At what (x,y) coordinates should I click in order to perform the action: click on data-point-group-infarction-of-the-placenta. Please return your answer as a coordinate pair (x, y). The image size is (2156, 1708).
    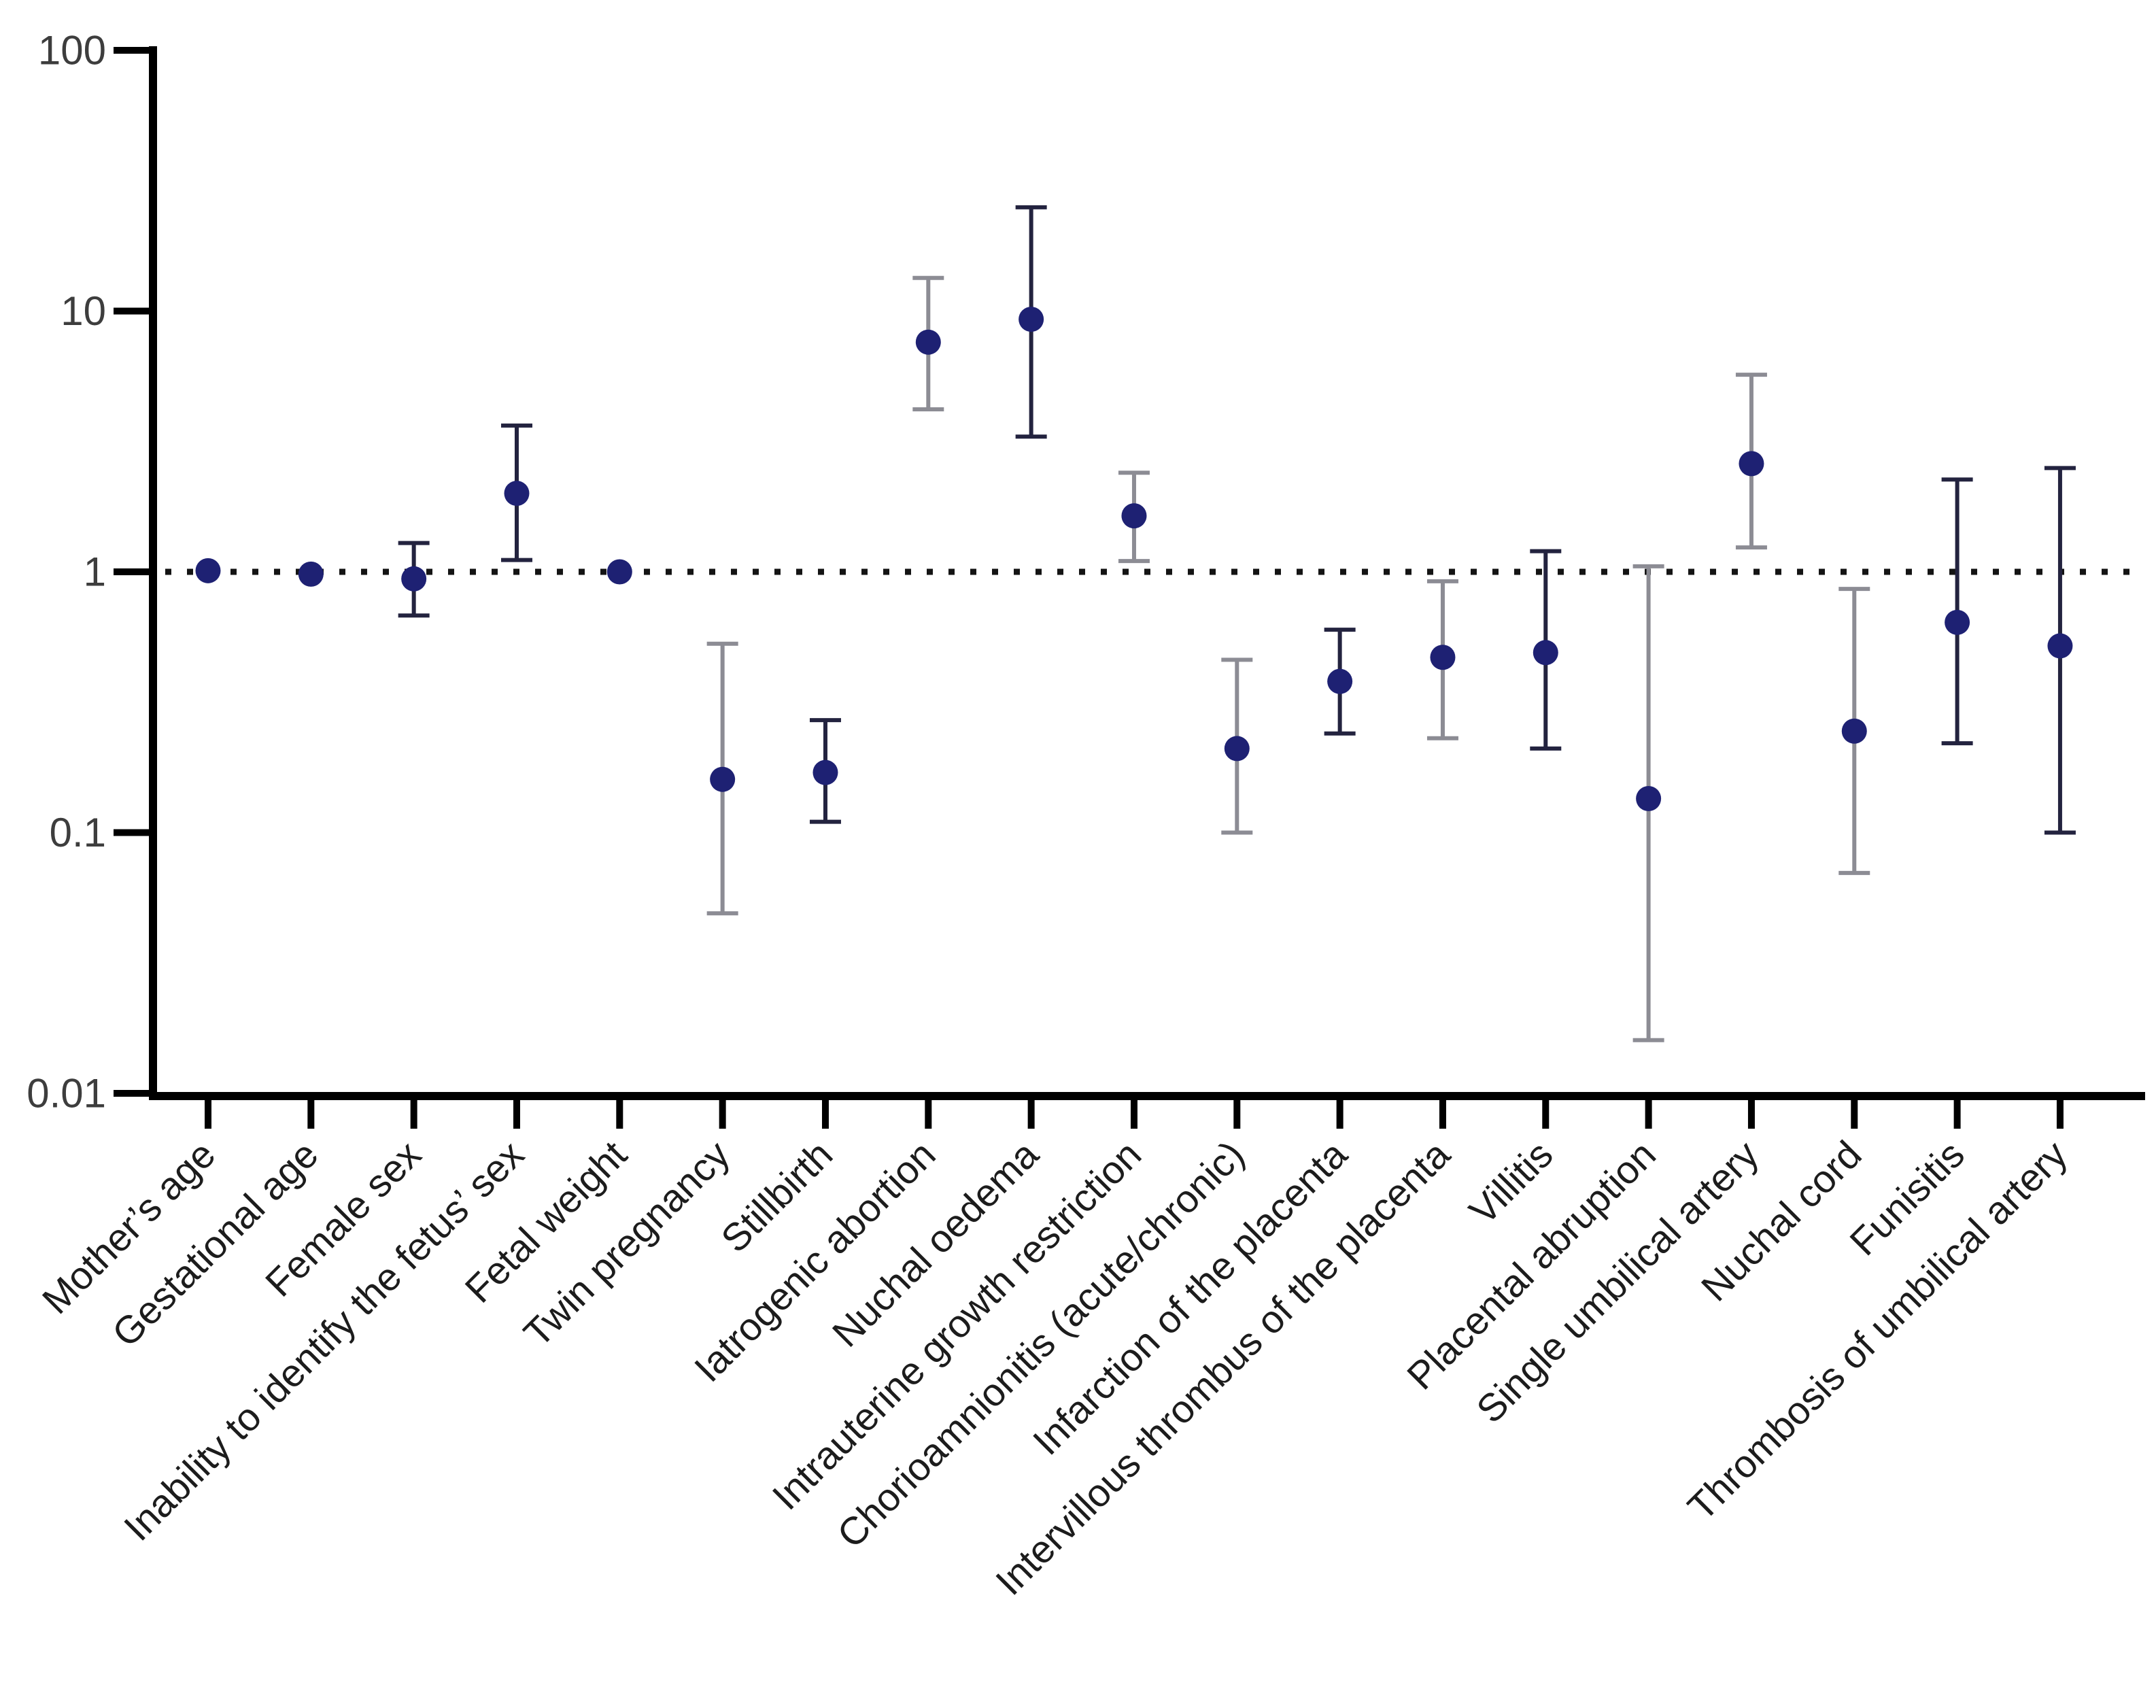
    Looking at the image, I should click on (1340, 682).